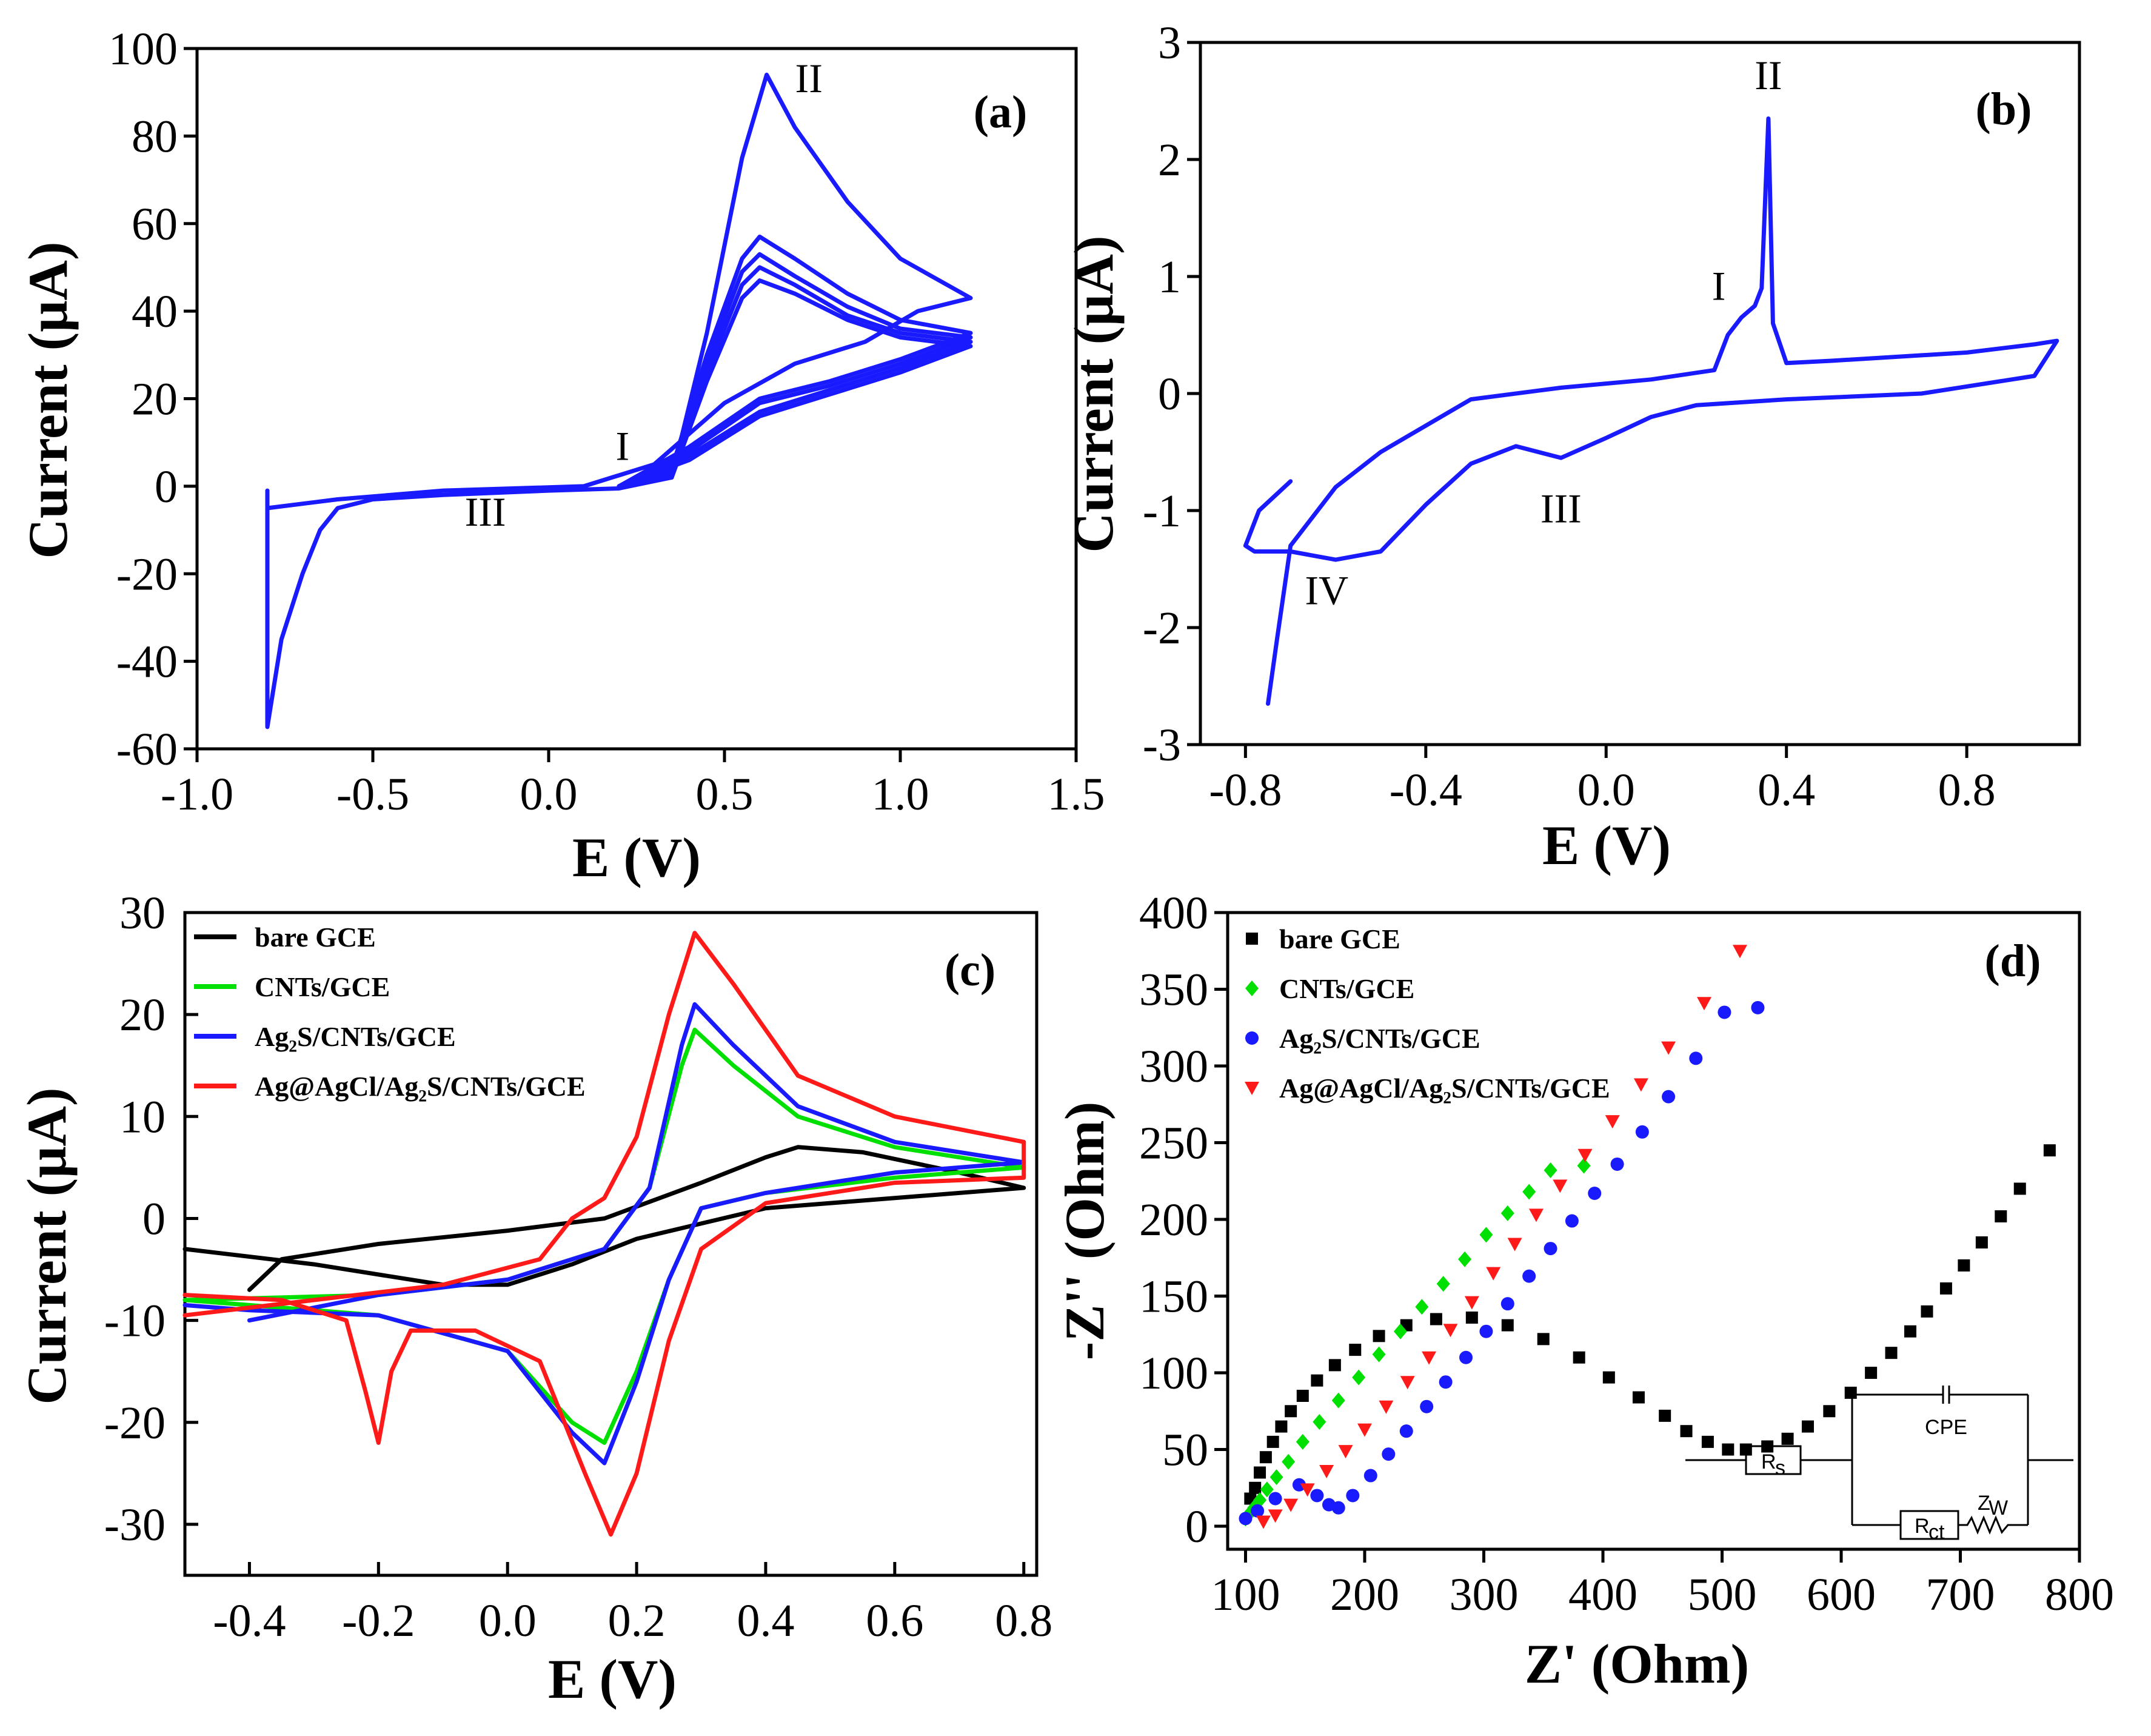 The image size is (2151, 1736). I want to click on y-tick-label: -2, so click(1162, 628).